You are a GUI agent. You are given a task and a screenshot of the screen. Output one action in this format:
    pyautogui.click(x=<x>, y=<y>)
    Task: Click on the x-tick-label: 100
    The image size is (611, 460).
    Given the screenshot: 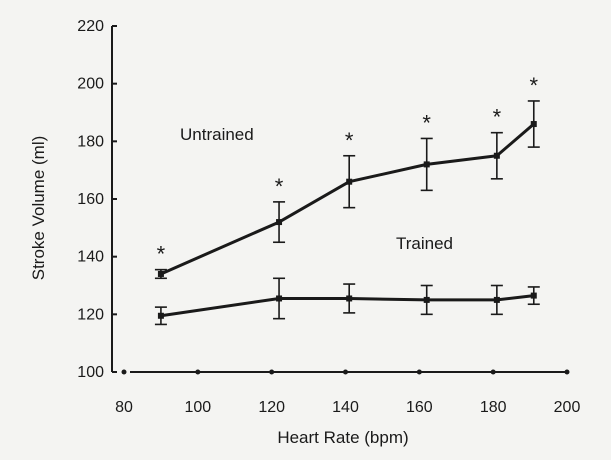 What is the action you would take?
    pyautogui.click(x=197, y=407)
    